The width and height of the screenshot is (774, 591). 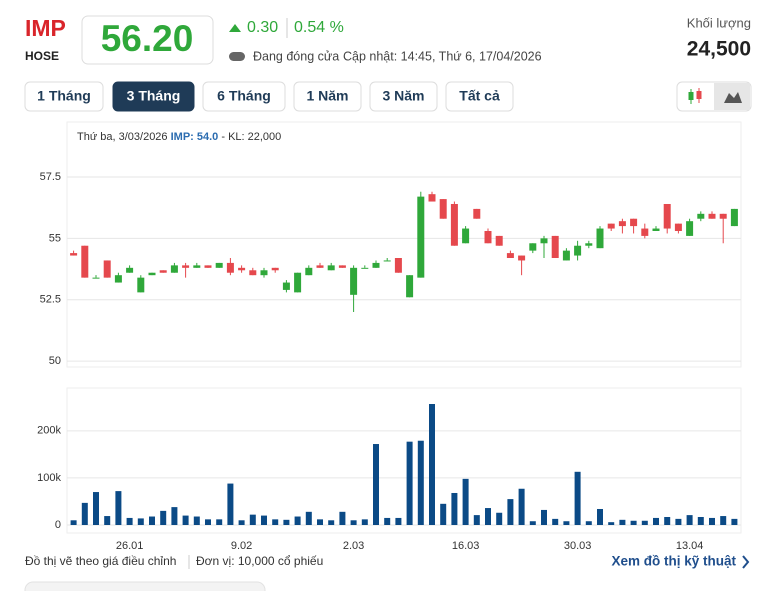 I want to click on price: 56.20, so click(x=147, y=38).